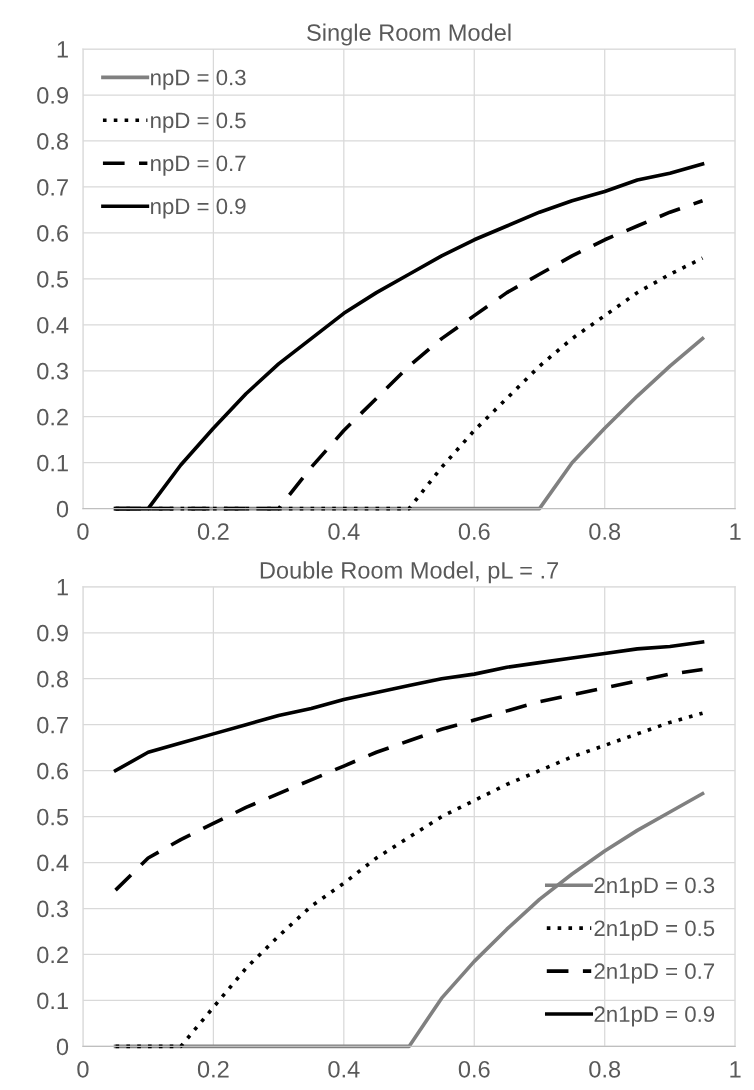  I want to click on legend-label: npD = 0.7, so click(198, 165).